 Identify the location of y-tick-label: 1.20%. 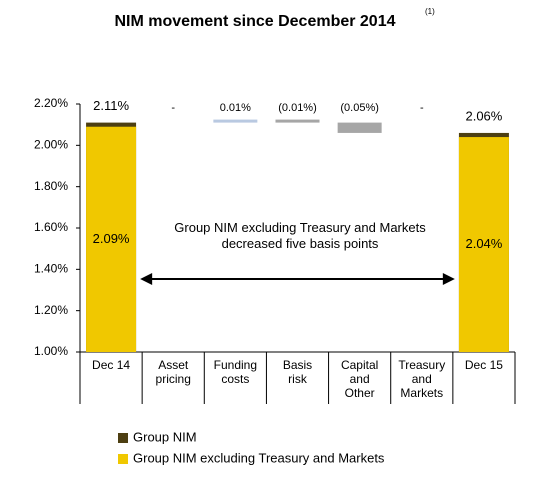
(51, 310).